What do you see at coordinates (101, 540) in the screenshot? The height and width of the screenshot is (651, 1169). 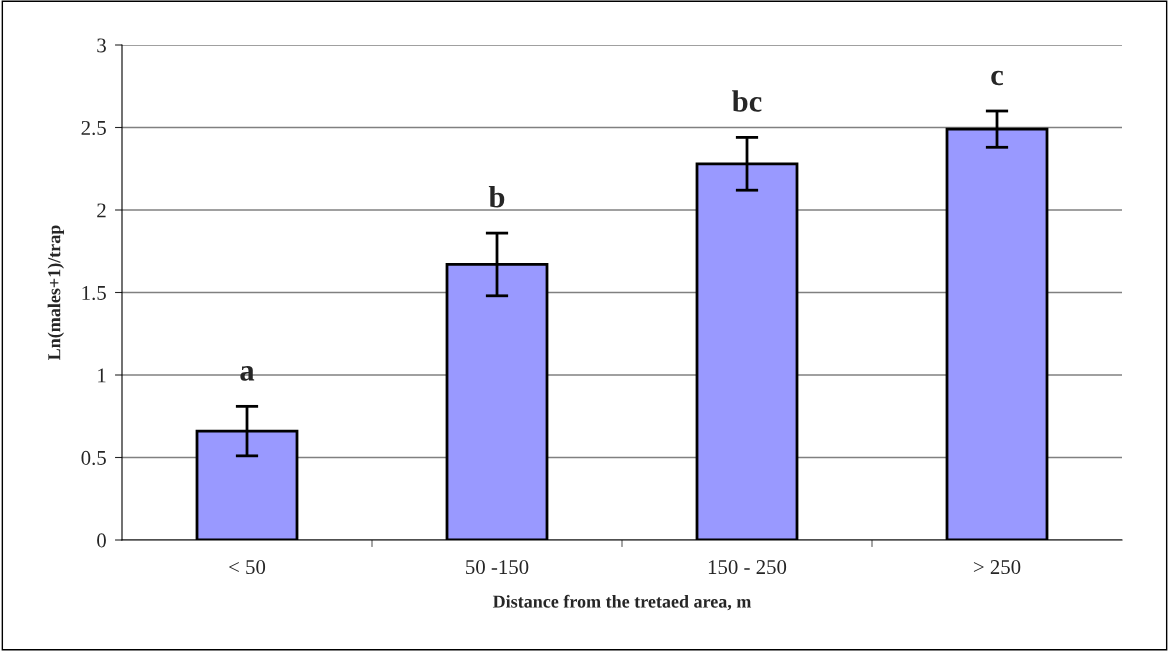 I see `y-tick-label: 0` at bounding box center [101, 540].